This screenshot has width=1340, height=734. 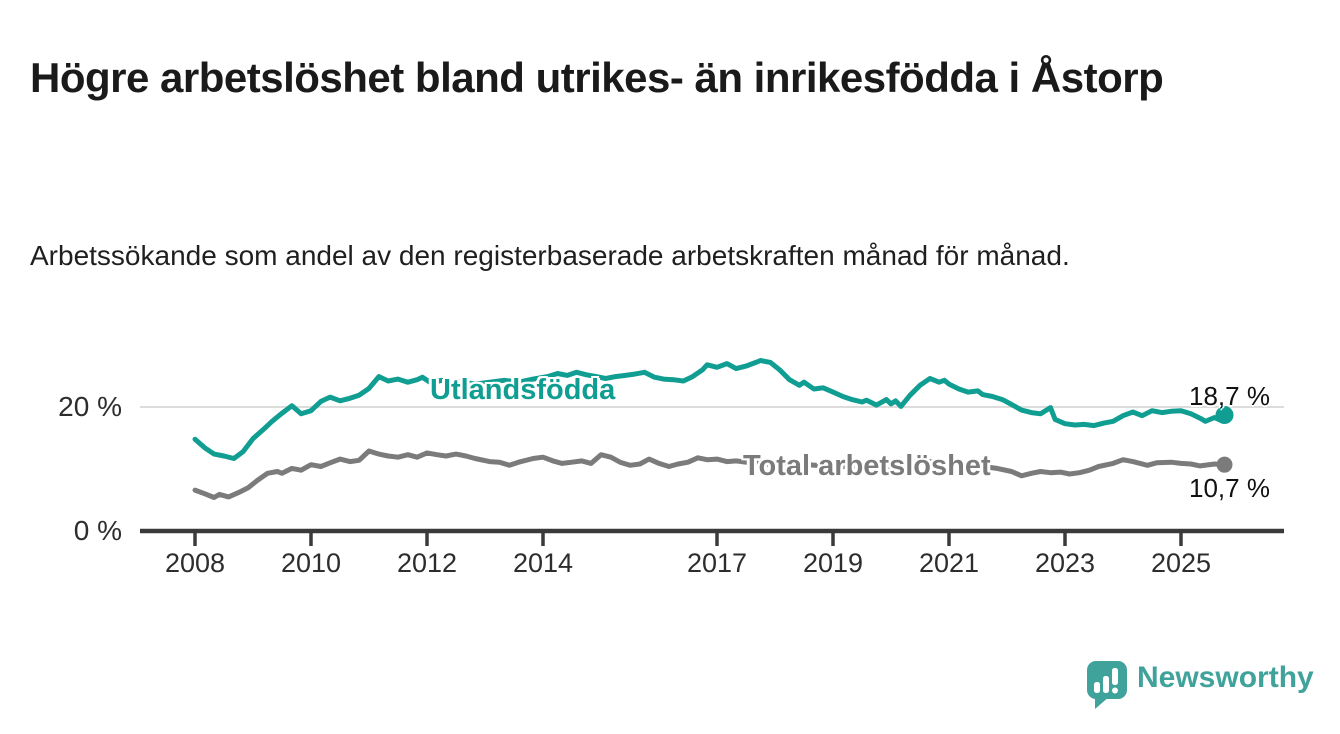 What do you see at coordinates (867, 466) in the screenshot?
I see `series-label-total-arbetsloshet: Total arbetslöshet` at bounding box center [867, 466].